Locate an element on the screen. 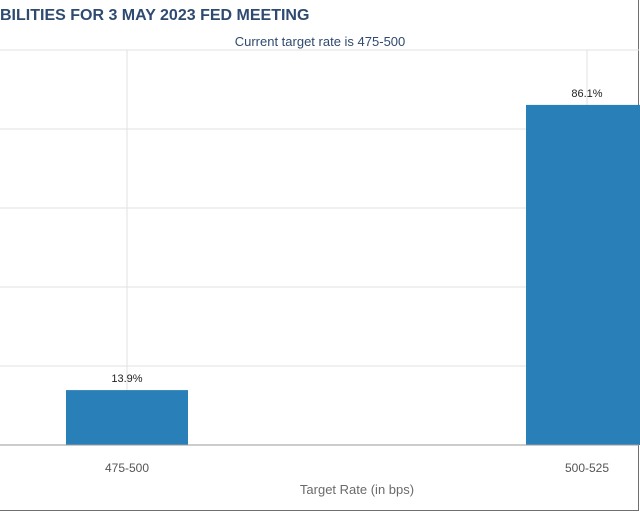 The image size is (640, 512). x-tick-labels: 475-500 500-525 is located at coordinates (357, 468).